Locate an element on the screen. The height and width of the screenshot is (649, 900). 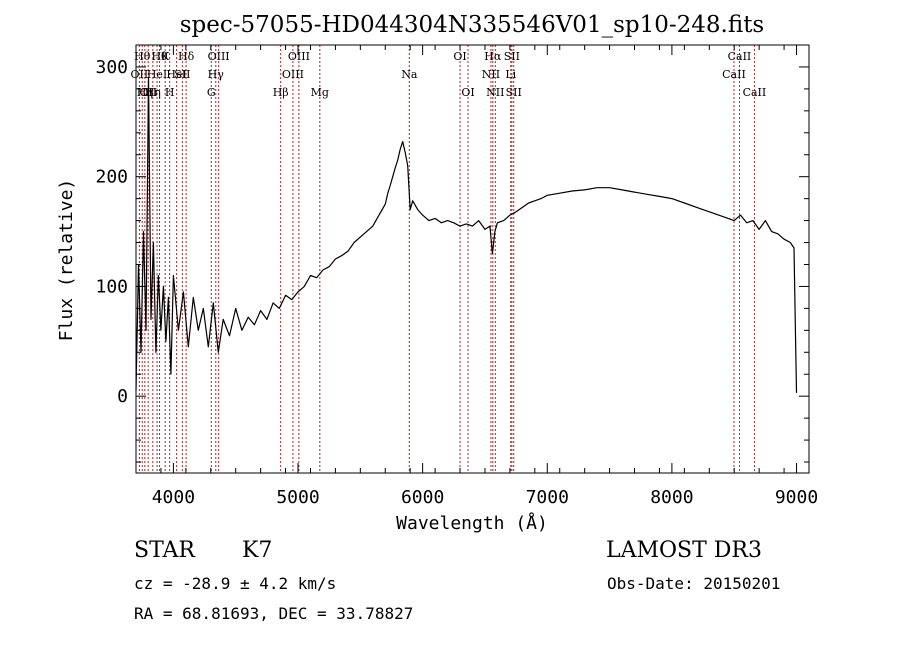
marker-label-0: OII is located at coordinates (140, 74).